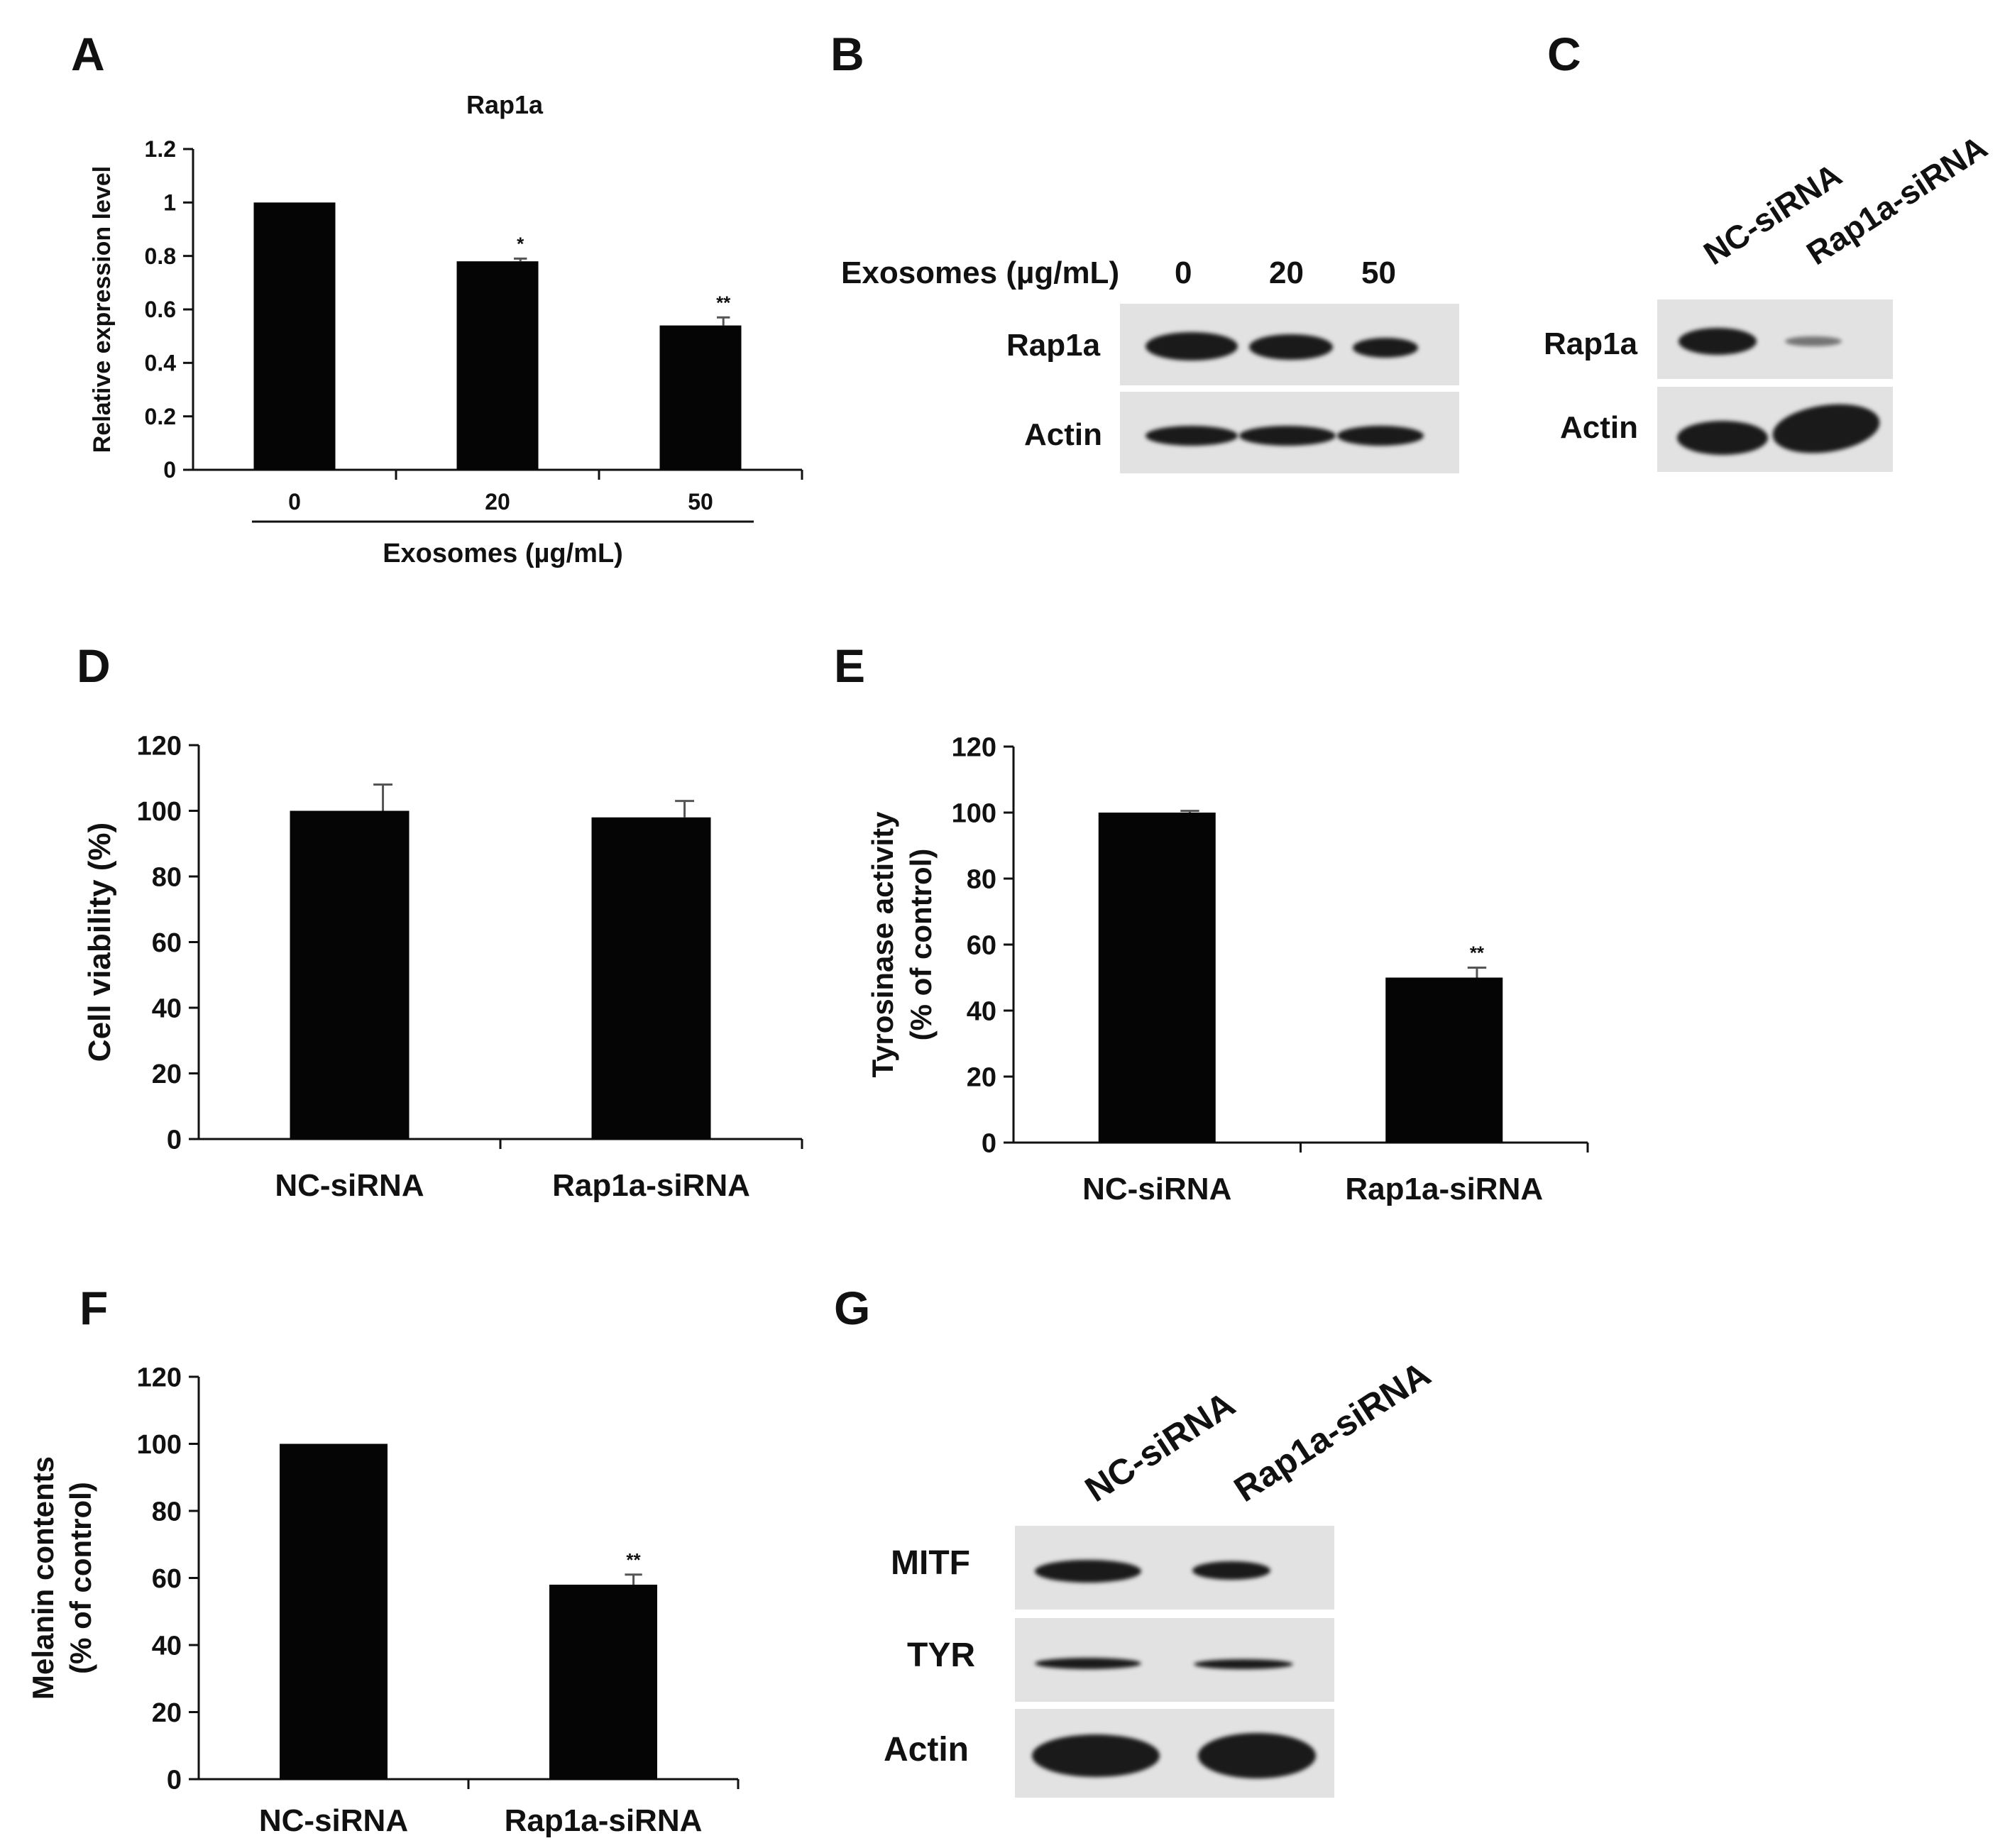 The image size is (2005, 1848). I want to click on chart-f-y-tick-label: 120, so click(159, 1378).